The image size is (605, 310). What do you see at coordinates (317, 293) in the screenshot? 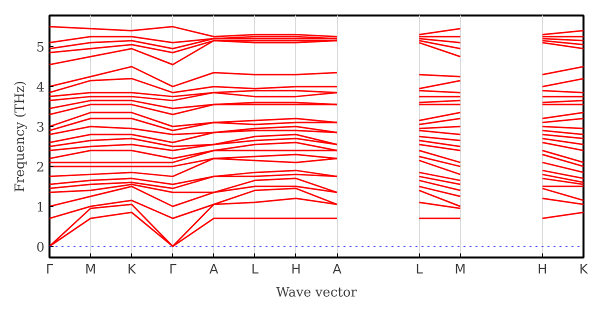
I see `x-axis-title: Wave vector` at bounding box center [317, 293].